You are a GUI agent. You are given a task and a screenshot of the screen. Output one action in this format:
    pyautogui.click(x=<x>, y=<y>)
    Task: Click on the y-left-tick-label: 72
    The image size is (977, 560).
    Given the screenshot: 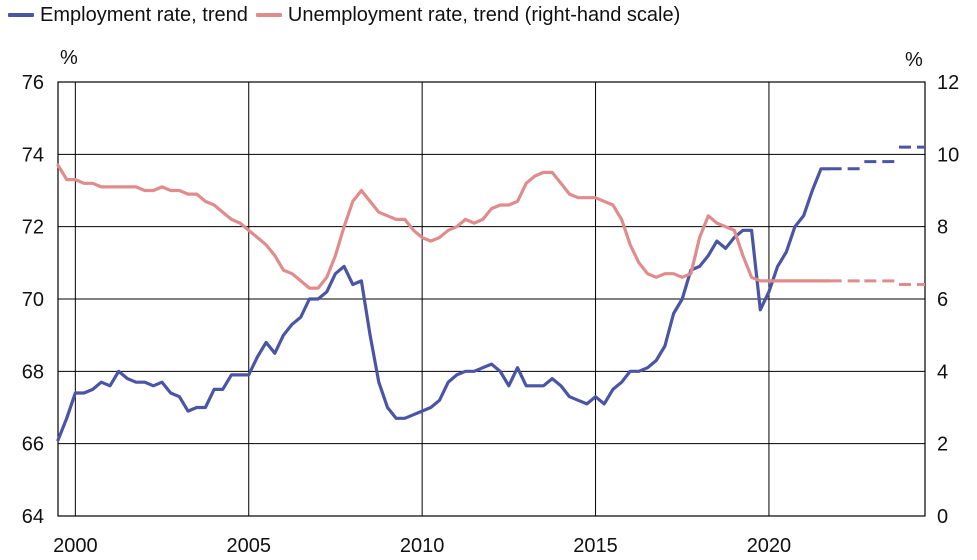 What is the action you would take?
    pyautogui.click(x=33, y=228)
    